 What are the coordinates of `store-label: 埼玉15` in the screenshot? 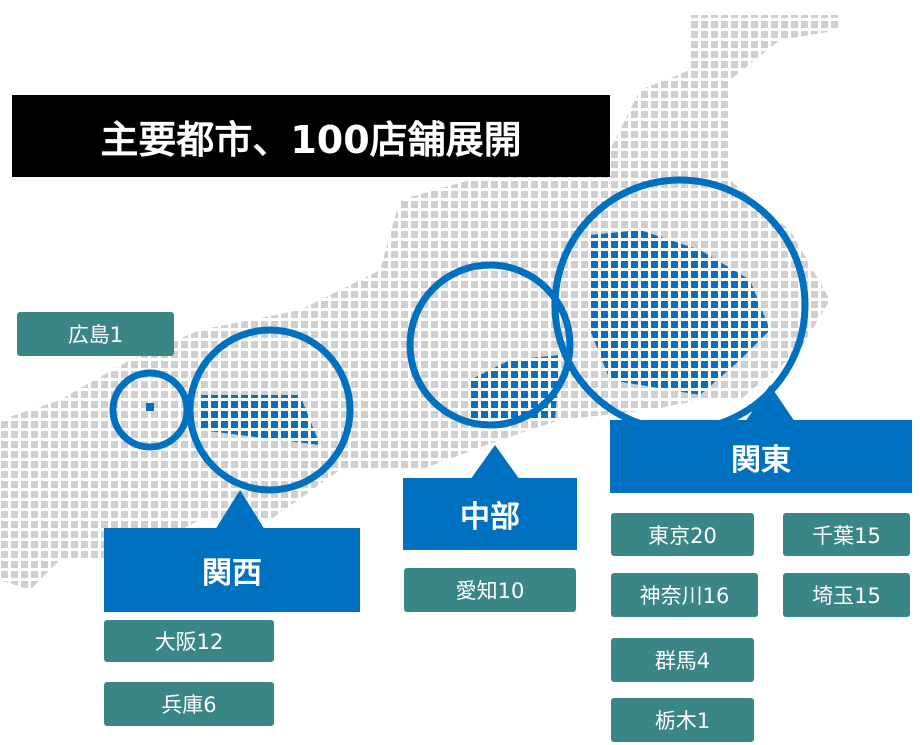 It's located at (846, 595).